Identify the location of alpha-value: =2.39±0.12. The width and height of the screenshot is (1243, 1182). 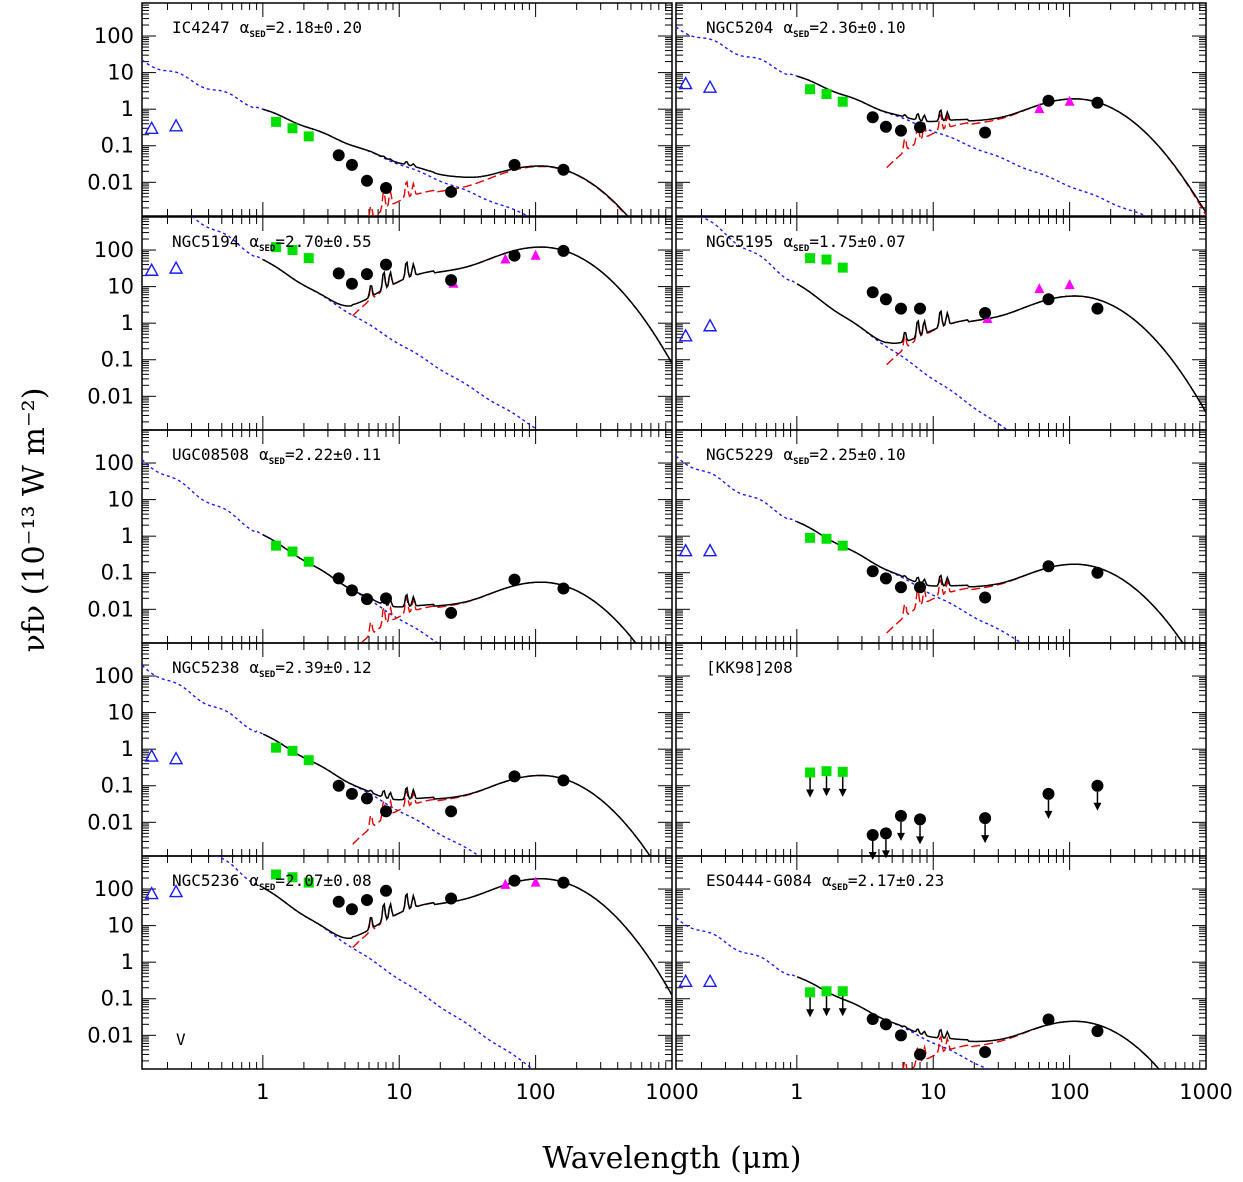
(323, 667).